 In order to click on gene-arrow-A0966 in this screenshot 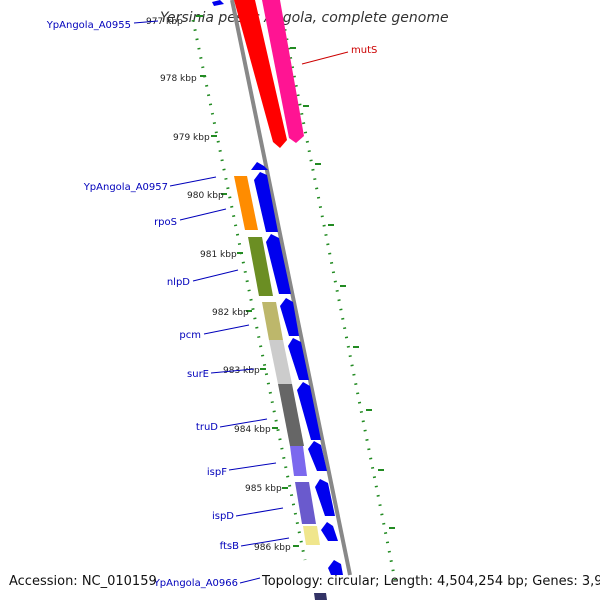, I will do `click(335, 567)`.